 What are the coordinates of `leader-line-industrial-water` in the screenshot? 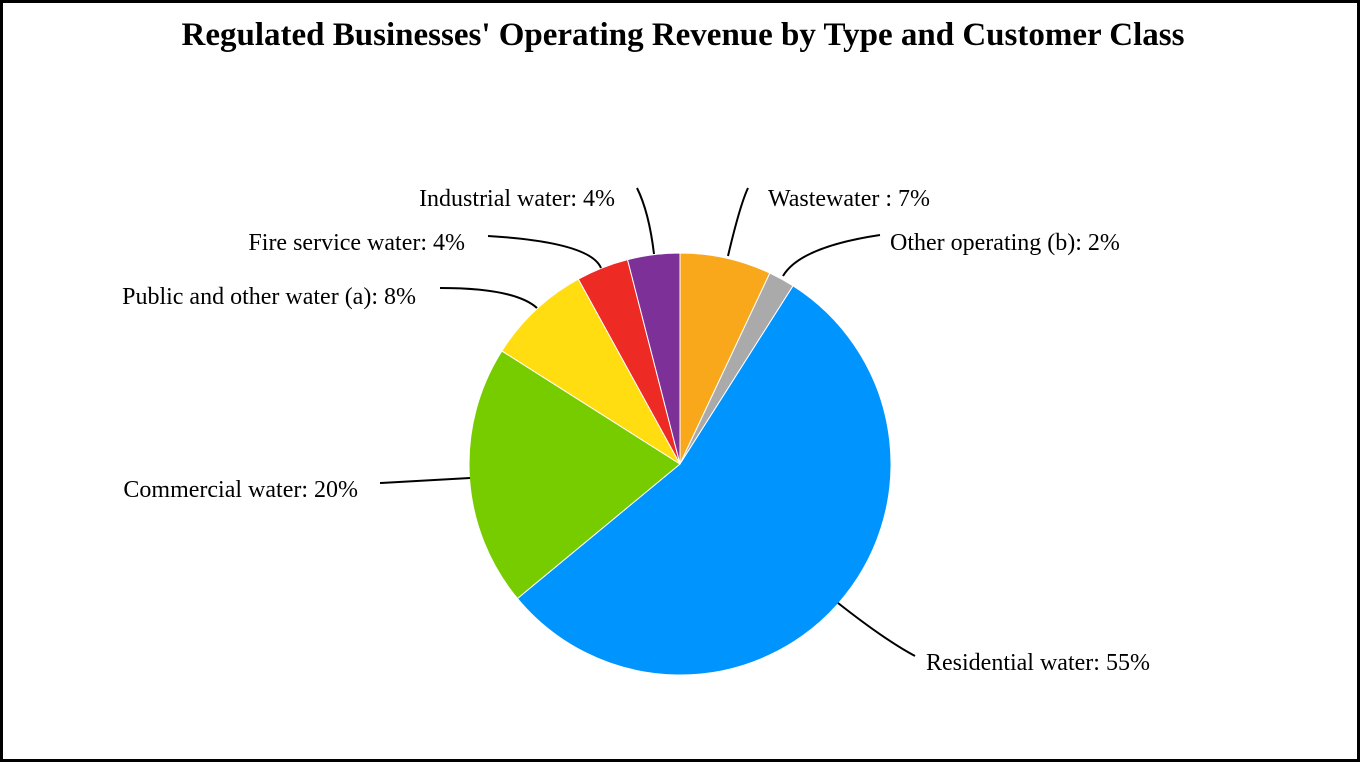 It's located at (645, 221).